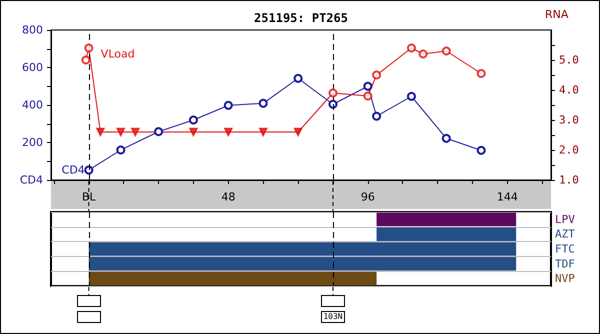 This screenshot has height=334, width=600. Describe the element at coordinates (332, 317) in the screenshot. I see `text: 103N` at that location.